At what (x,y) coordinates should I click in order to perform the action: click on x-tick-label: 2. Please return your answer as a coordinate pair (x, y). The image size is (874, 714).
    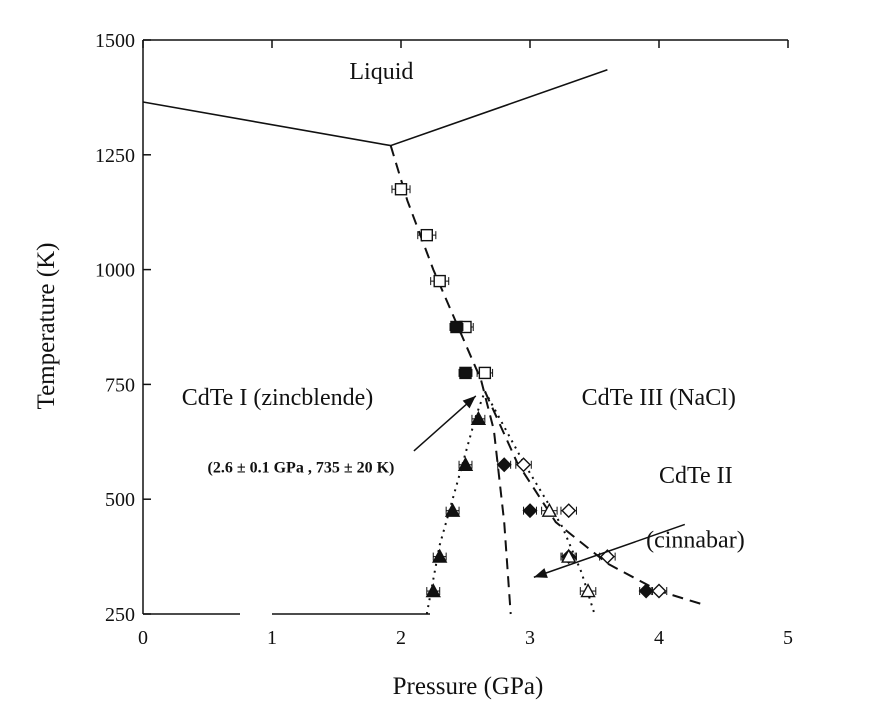
    Looking at the image, I should click on (401, 638).